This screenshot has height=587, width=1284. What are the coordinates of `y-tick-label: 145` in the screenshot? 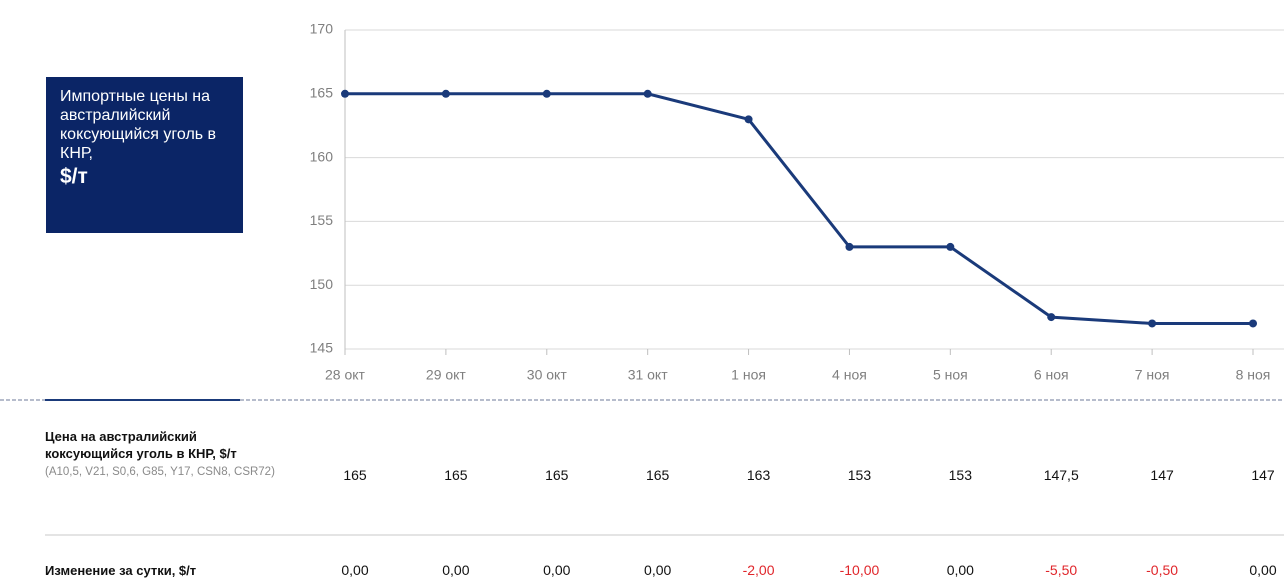 It's located at (322, 348).